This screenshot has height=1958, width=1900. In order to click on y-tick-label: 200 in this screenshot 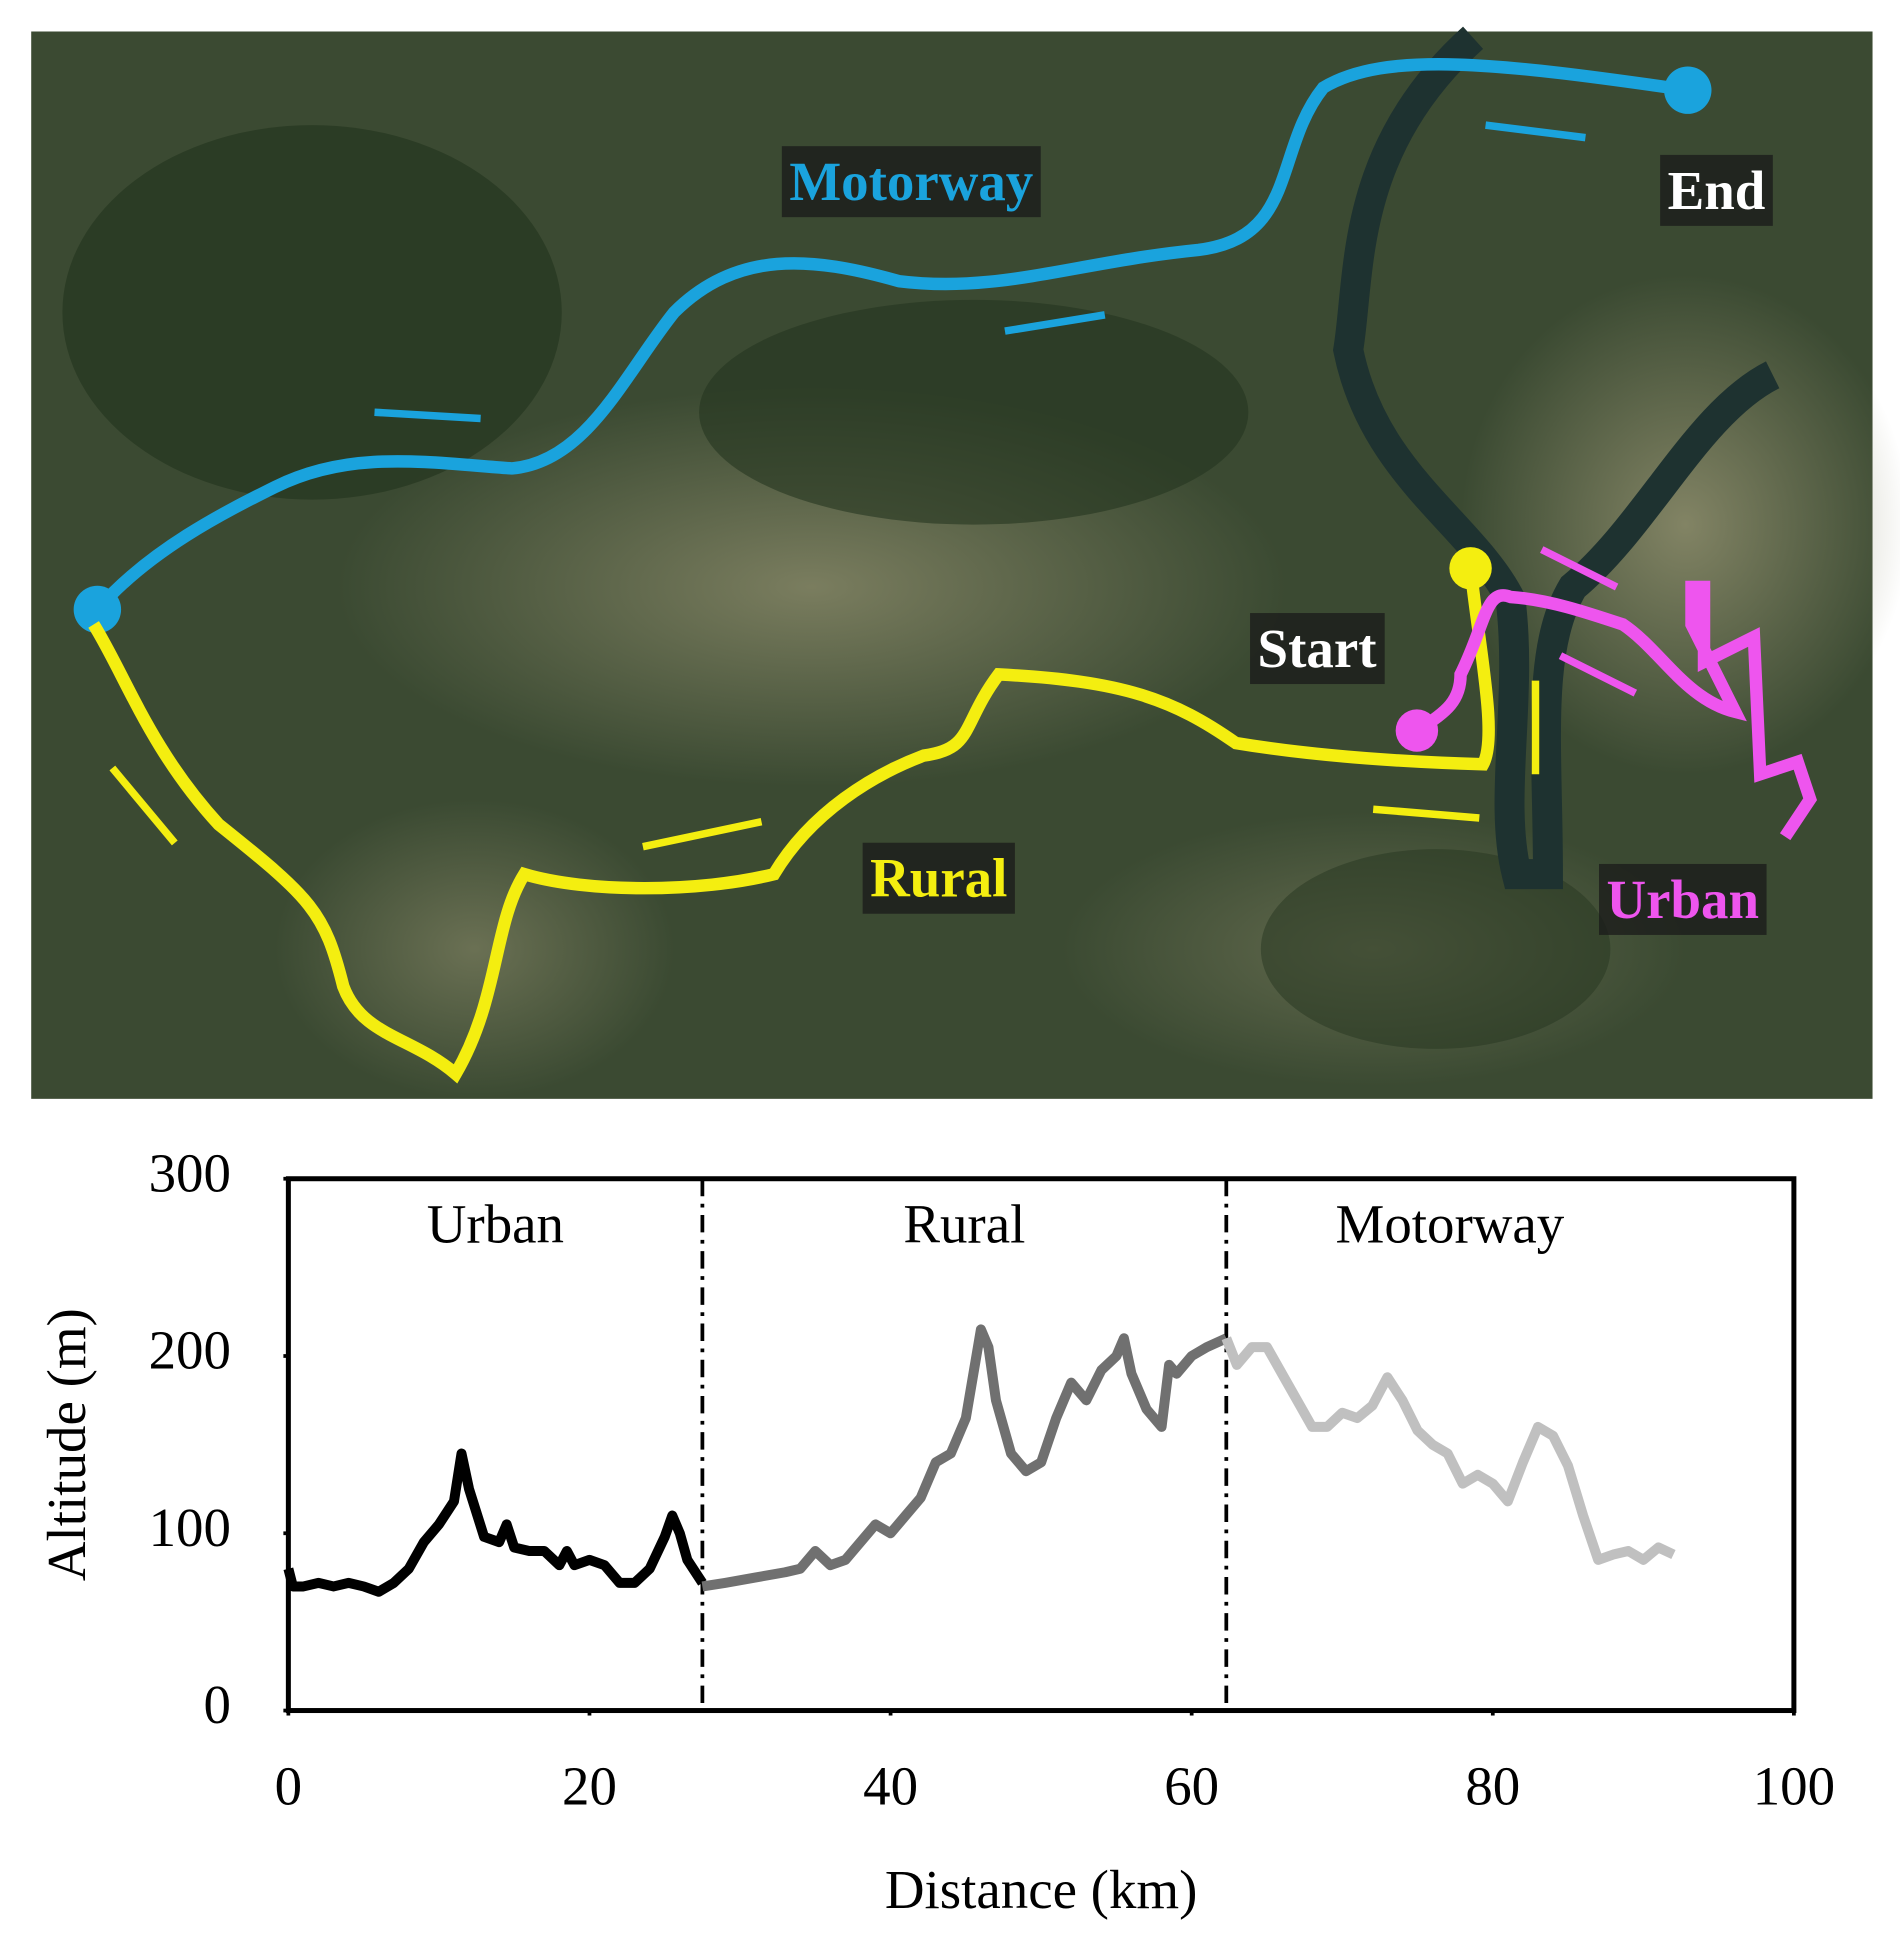, I will do `click(190, 1350)`.